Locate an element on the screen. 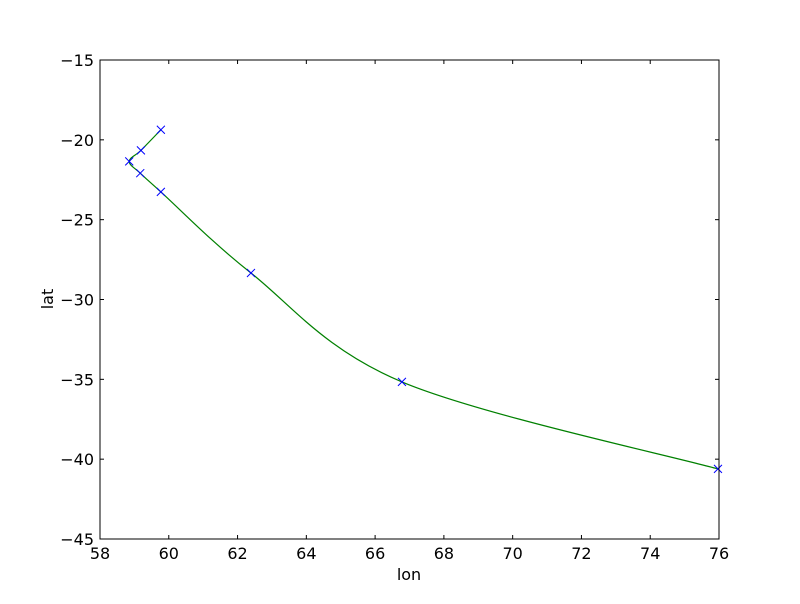  y-tick-label: −35 is located at coordinates (77, 379).